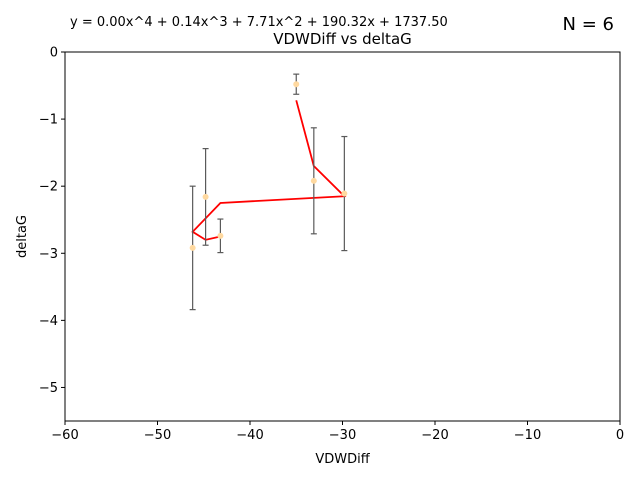 The height and width of the screenshot is (480, 640). I want to click on x-axis-label: VDWDiff, so click(342, 459).